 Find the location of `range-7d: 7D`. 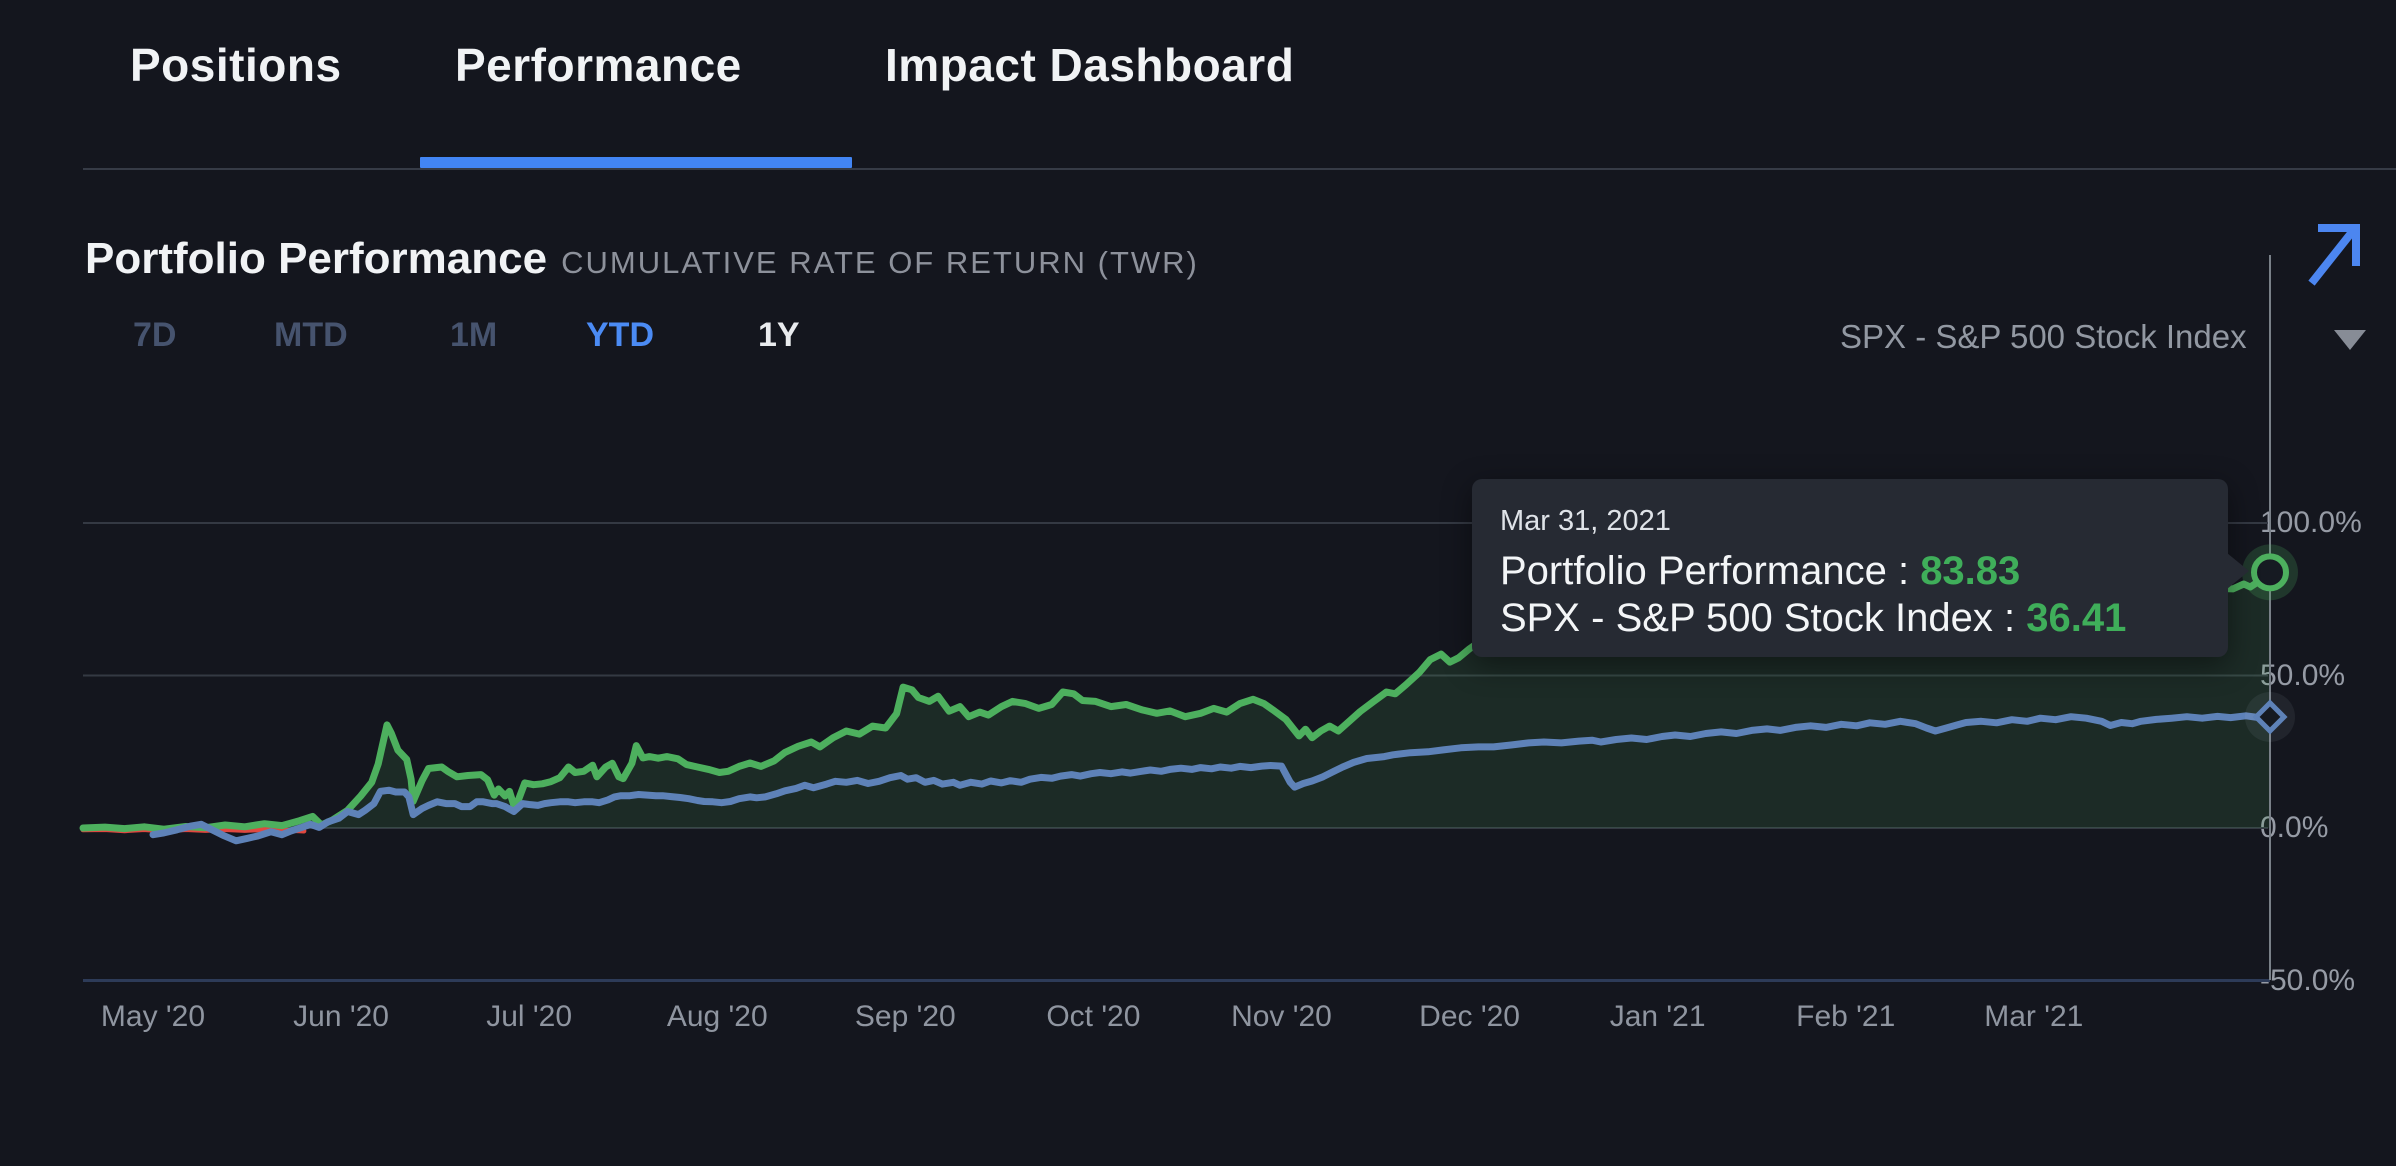

range-7d: 7D is located at coordinates (155, 335).